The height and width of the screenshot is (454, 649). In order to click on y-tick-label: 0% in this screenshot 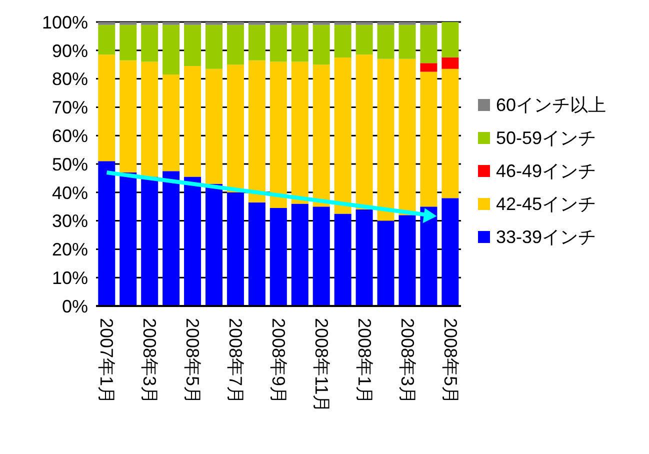, I will do `click(75, 306)`.